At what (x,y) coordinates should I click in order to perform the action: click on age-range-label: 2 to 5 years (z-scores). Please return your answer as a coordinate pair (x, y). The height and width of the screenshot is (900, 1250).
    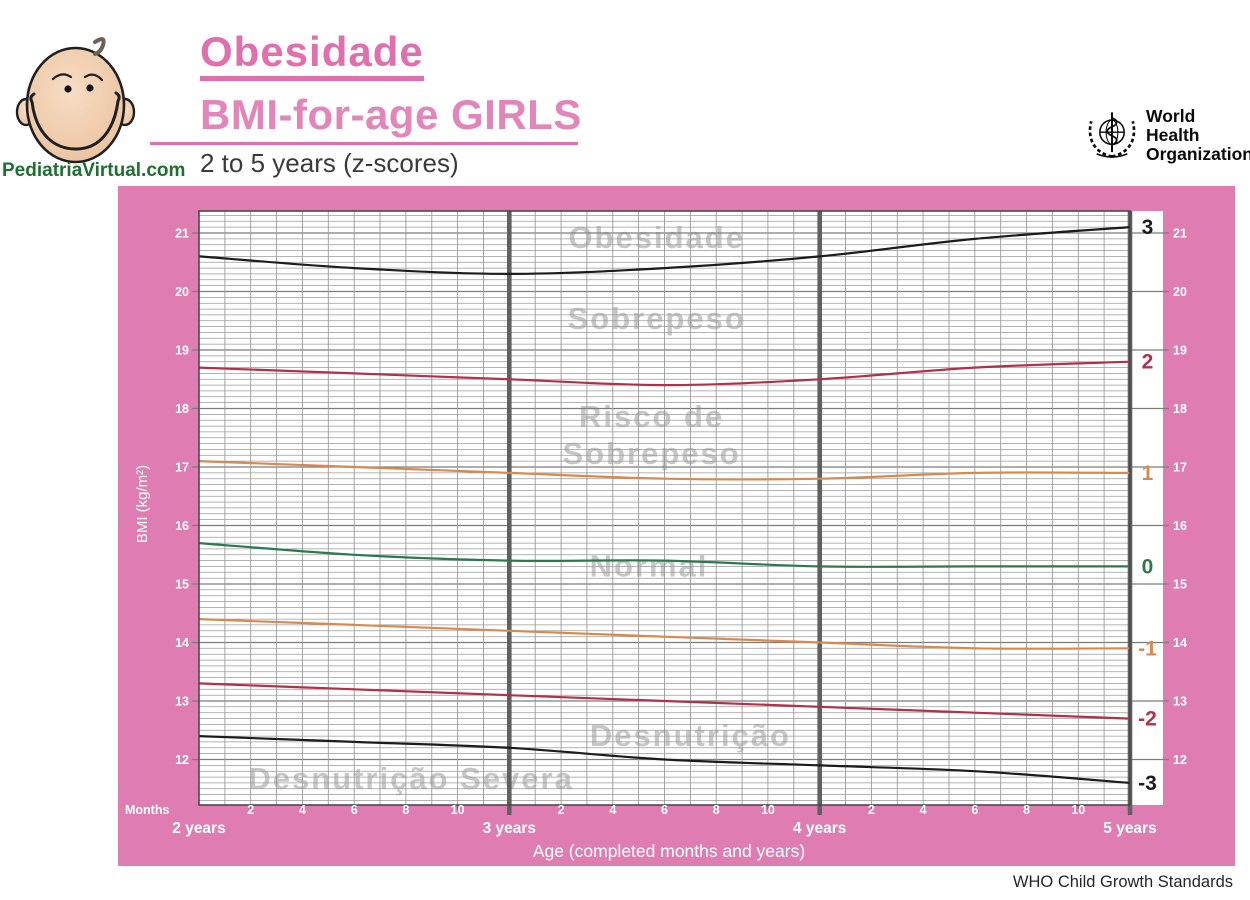
    Looking at the image, I should click on (329, 163).